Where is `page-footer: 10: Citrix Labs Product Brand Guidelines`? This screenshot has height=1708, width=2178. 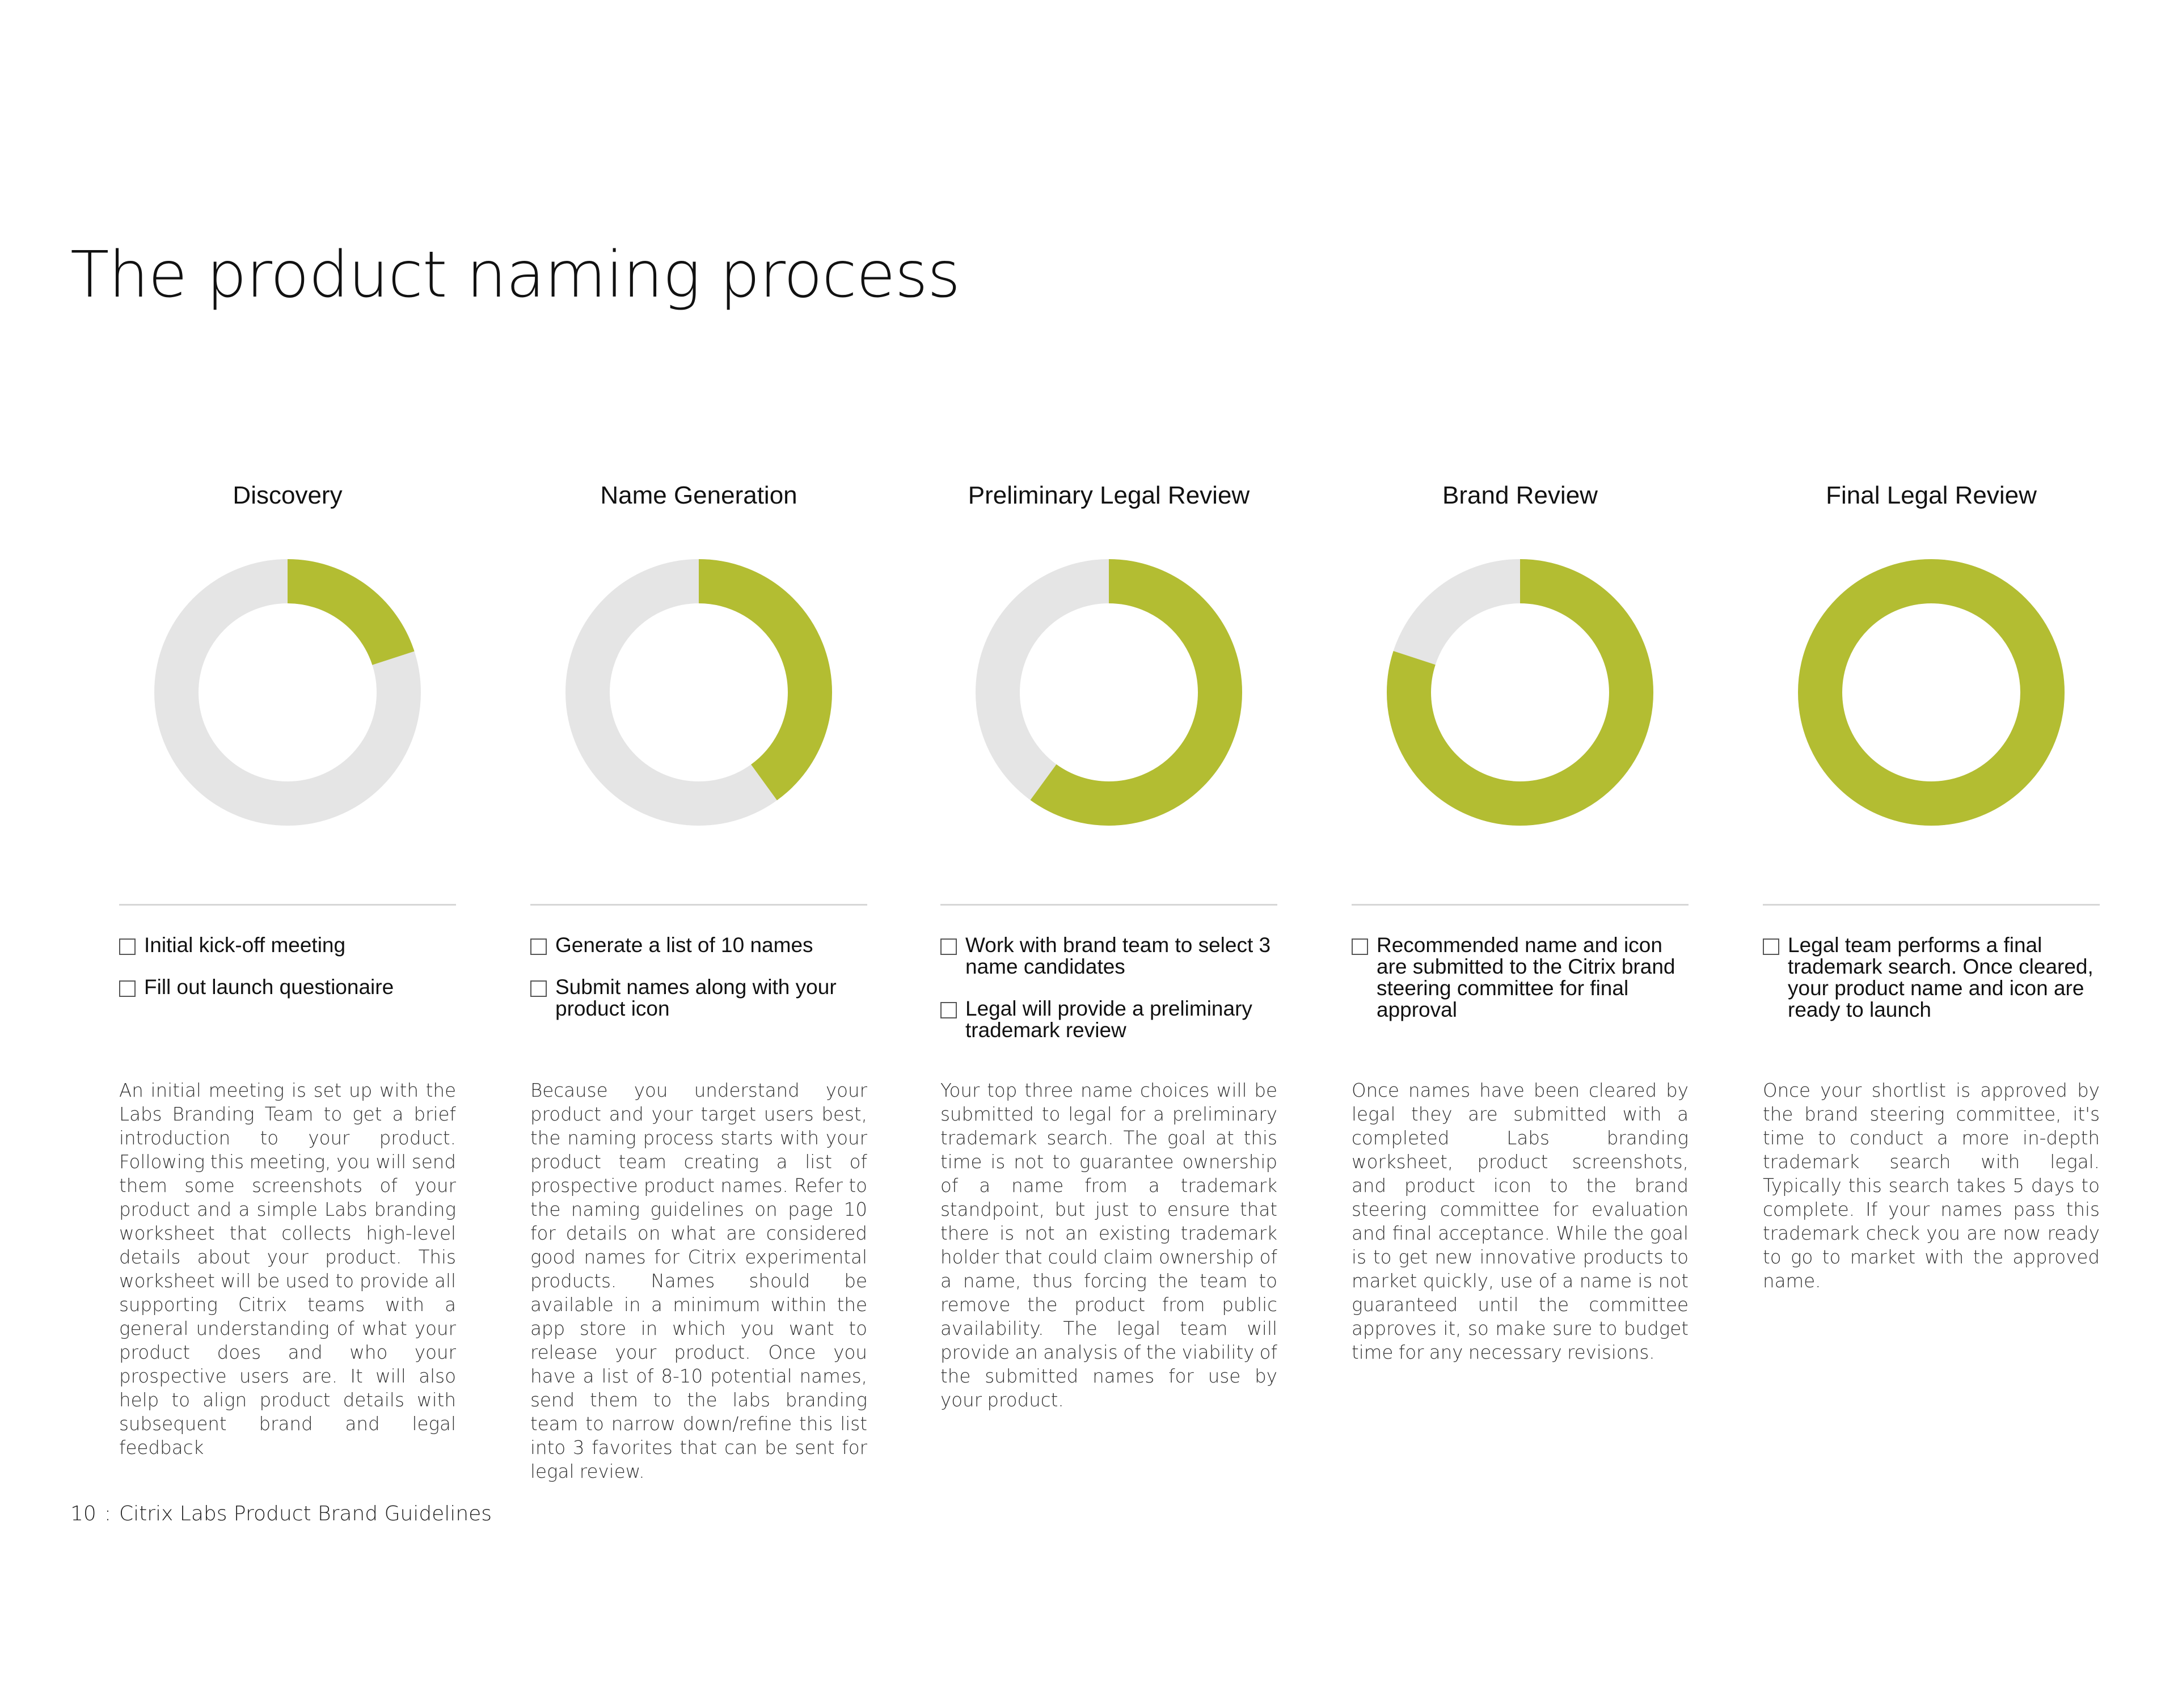
page-footer: 10: Citrix Labs Product Brand Guidelines is located at coordinates (281, 1514).